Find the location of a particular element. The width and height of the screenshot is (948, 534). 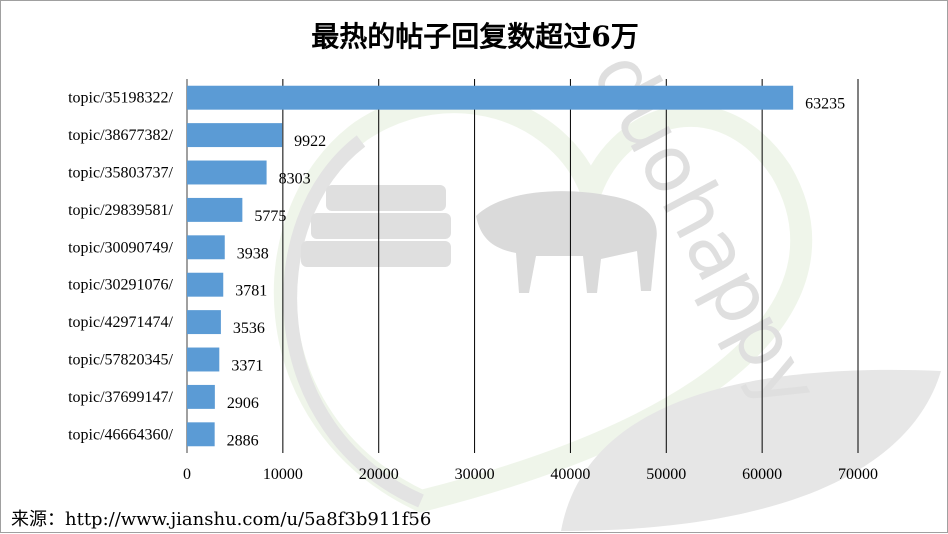

category-label: topic/30291076/ is located at coordinates (120, 285).